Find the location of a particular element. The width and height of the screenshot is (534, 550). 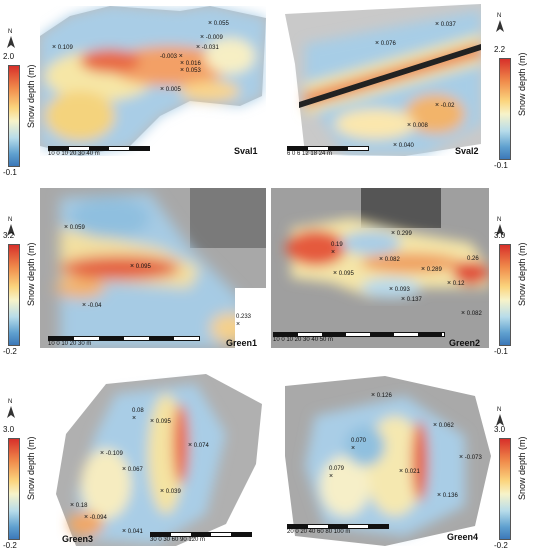

depth-point: × 0.005 is located at coordinates (170, 89).